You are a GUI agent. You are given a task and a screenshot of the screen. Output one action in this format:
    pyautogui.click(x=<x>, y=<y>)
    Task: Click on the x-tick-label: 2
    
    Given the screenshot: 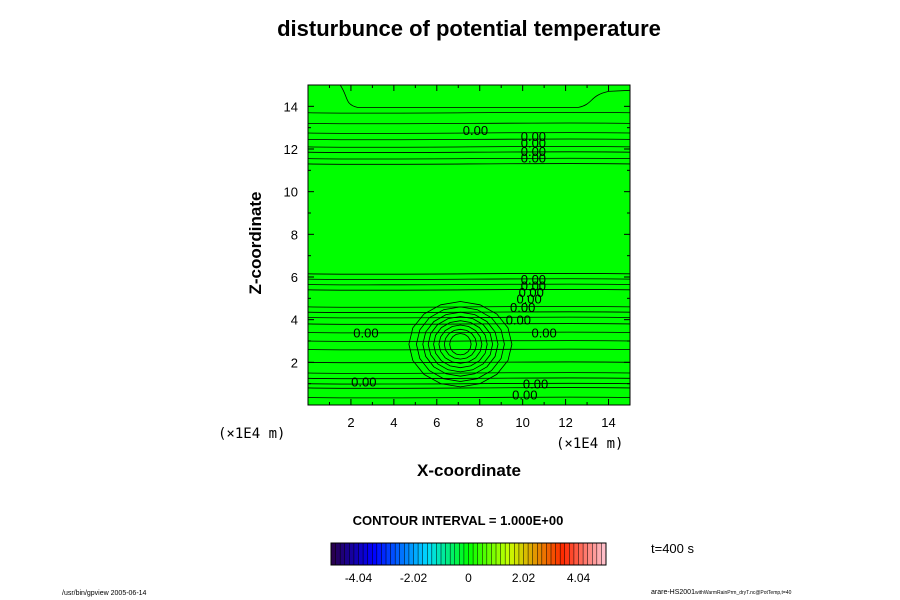 What is the action you would take?
    pyautogui.click(x=350, y=422)
    